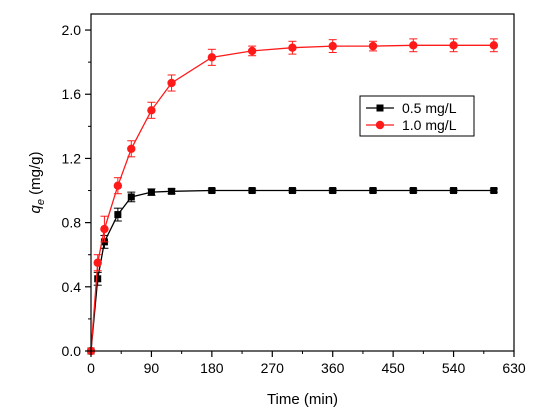  Describe the element at coordinates (429, 125) in the screenshot. I see `legend-label: 1.0 mg/L` at that location.